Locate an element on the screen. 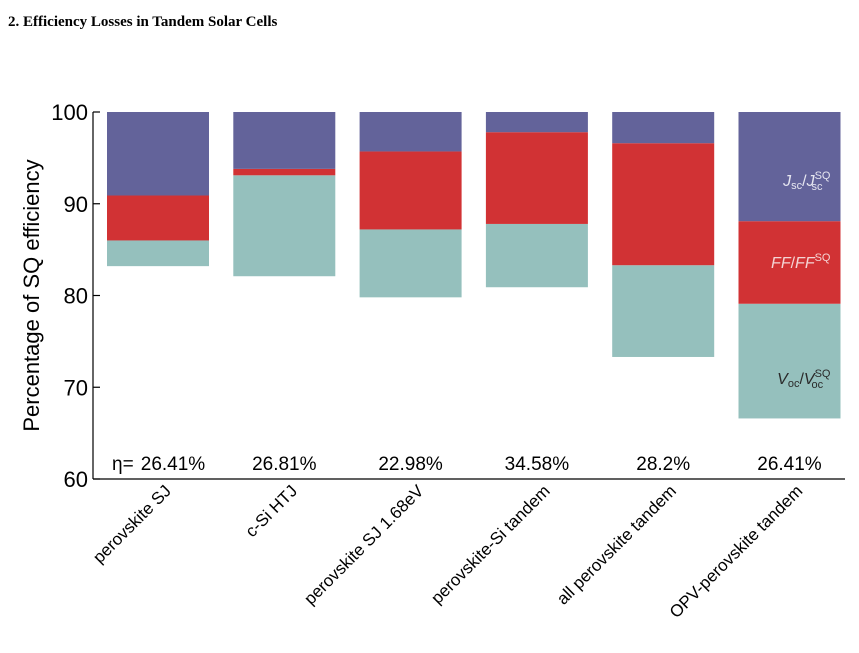  eta-prefix: η= is located at coordinates (123, 464).